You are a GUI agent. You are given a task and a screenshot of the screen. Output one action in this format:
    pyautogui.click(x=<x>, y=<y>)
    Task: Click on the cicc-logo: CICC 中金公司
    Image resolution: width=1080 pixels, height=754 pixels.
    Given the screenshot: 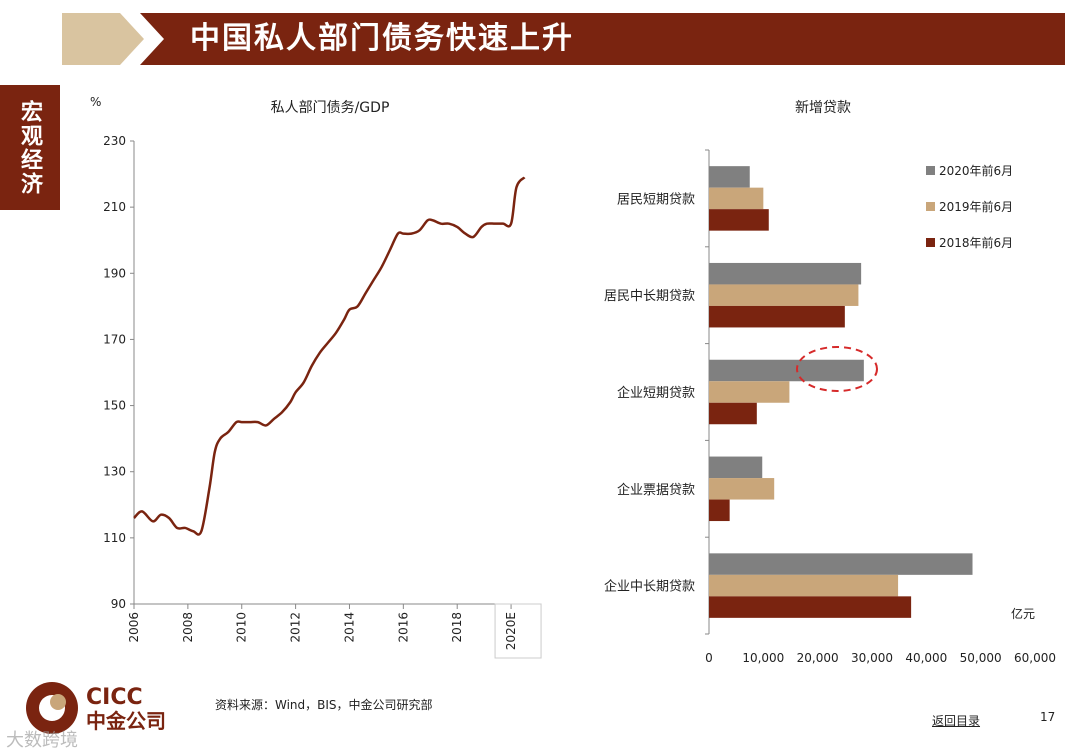 What is the action you would take?
    pyautogui.click(x=96, y=708)
    